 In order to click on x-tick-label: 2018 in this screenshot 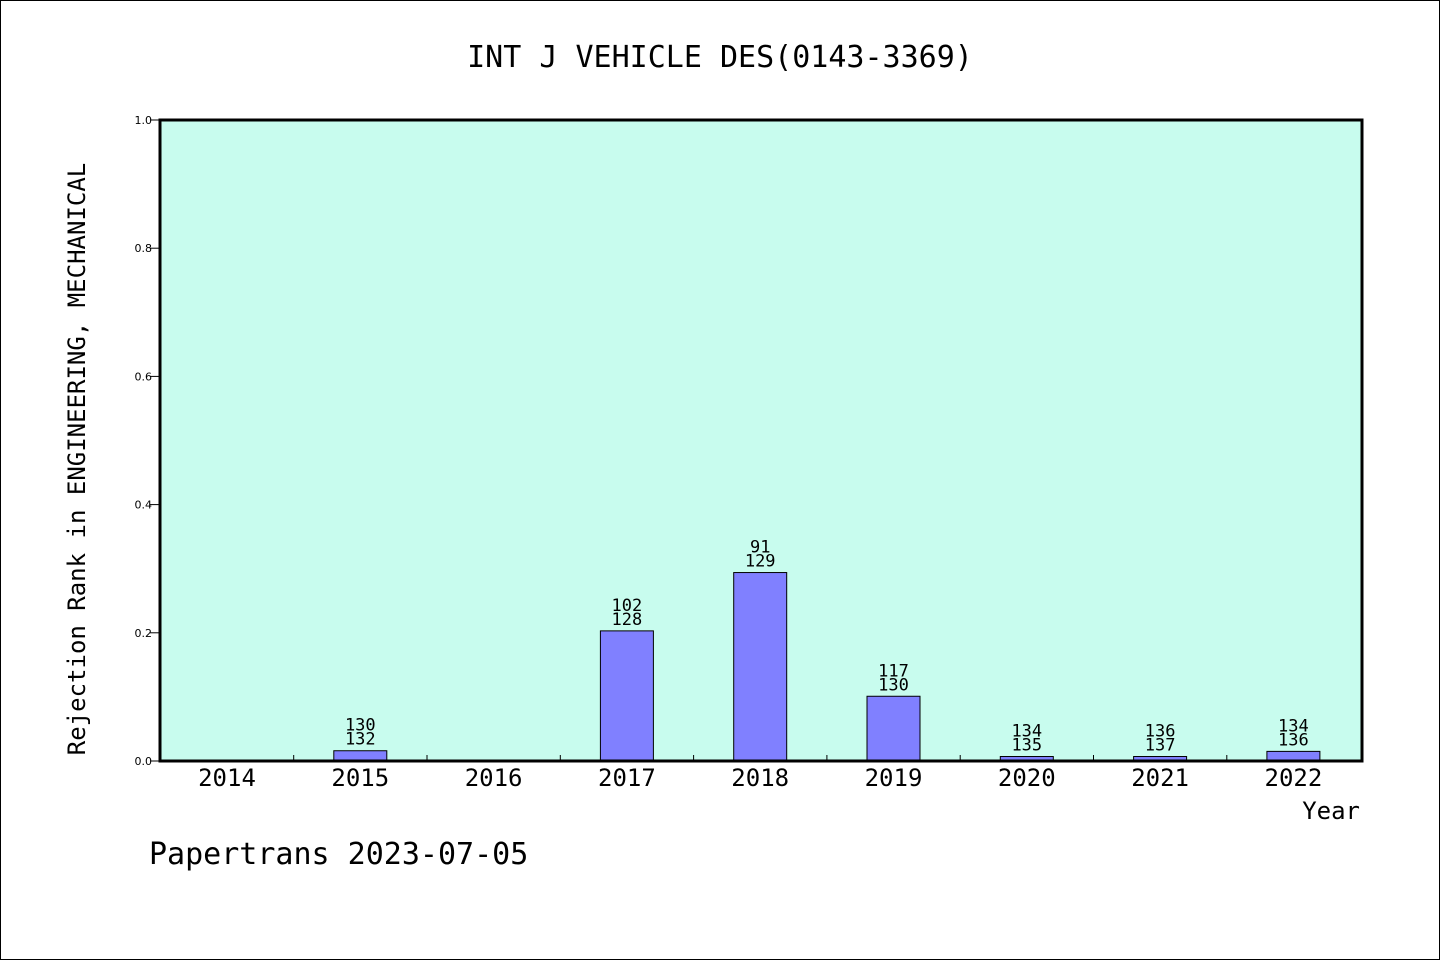, I will do `click(760, 778)`.